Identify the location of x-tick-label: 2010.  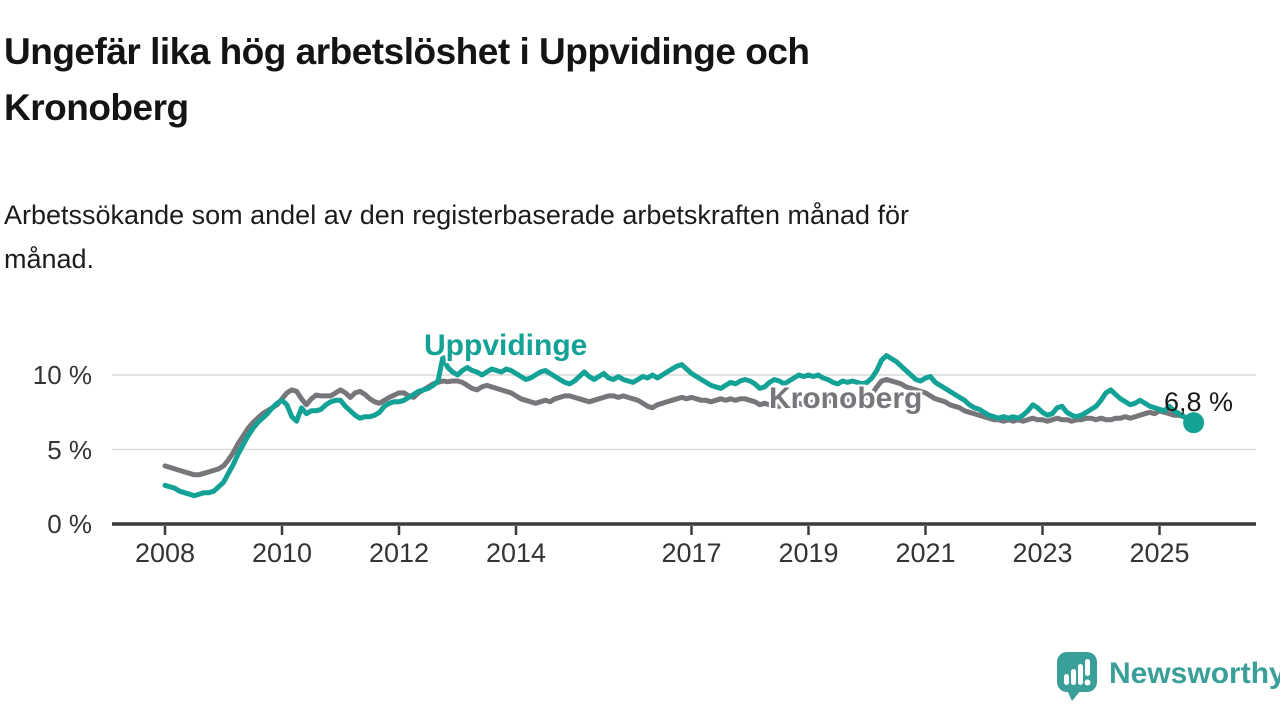
(282, 553).